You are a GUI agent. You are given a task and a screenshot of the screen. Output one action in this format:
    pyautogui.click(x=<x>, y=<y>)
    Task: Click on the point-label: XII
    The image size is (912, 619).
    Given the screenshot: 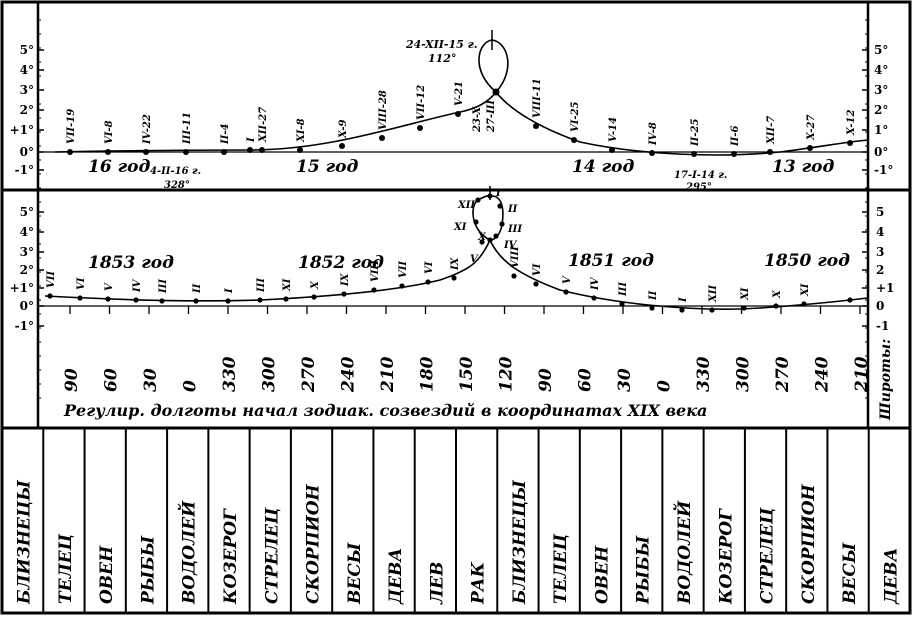 What is the action you would take?
    pyautogui.click(x=713, y=294)
    